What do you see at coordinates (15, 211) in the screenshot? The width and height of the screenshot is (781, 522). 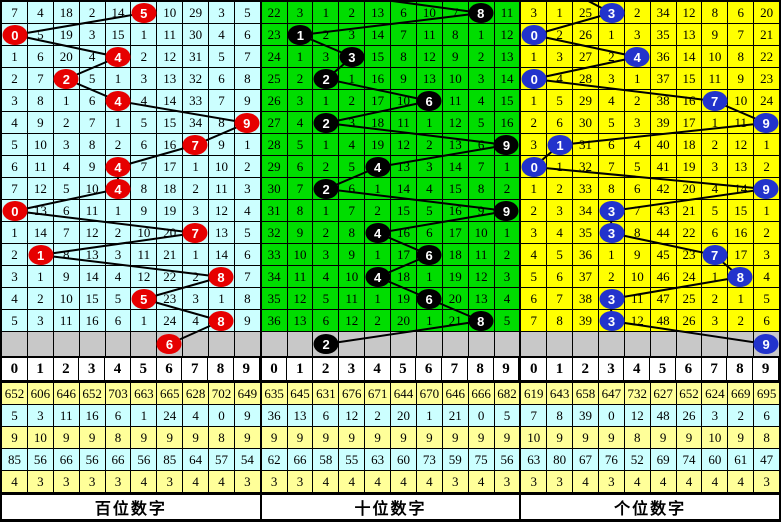 I see `trend-ball: 0` at bounding box center [15, 211].